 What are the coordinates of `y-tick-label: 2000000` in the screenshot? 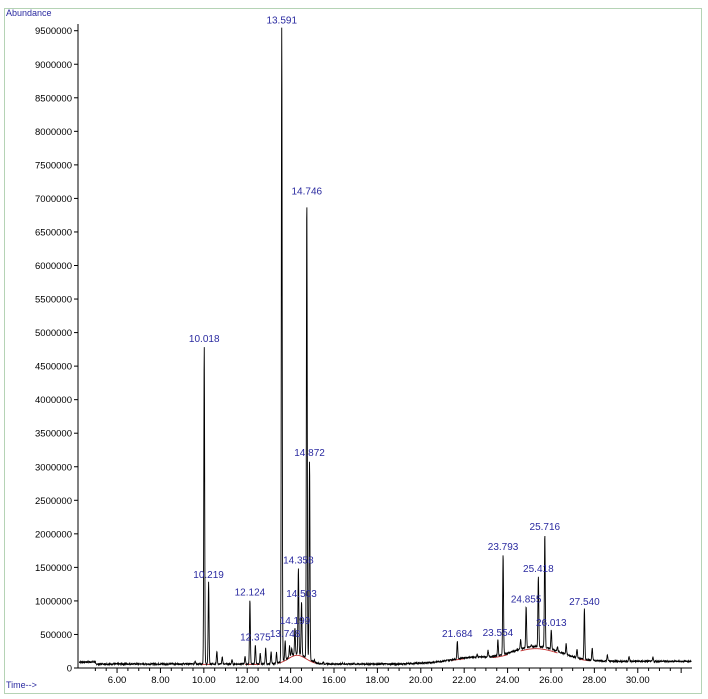 It's located at (53, 534).